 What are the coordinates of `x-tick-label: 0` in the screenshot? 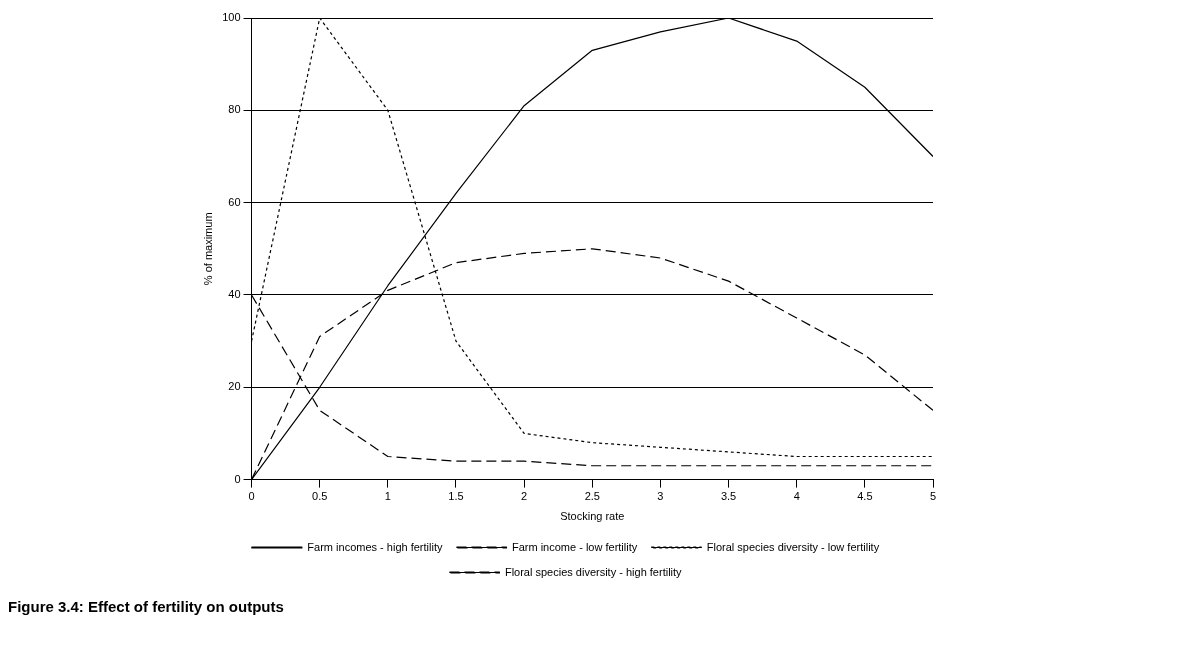 It's located at (251, 496).